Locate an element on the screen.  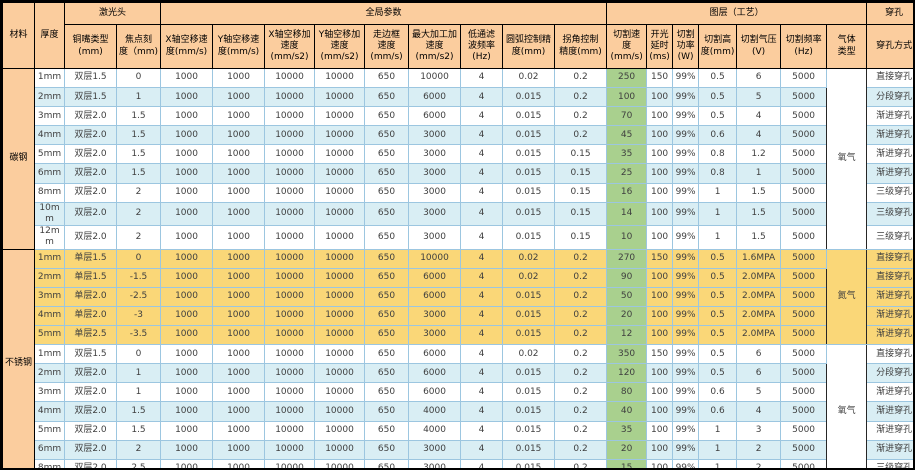
column-header-8: 低通滤 波频率 (Hz) is located at coordinates (482, 46).